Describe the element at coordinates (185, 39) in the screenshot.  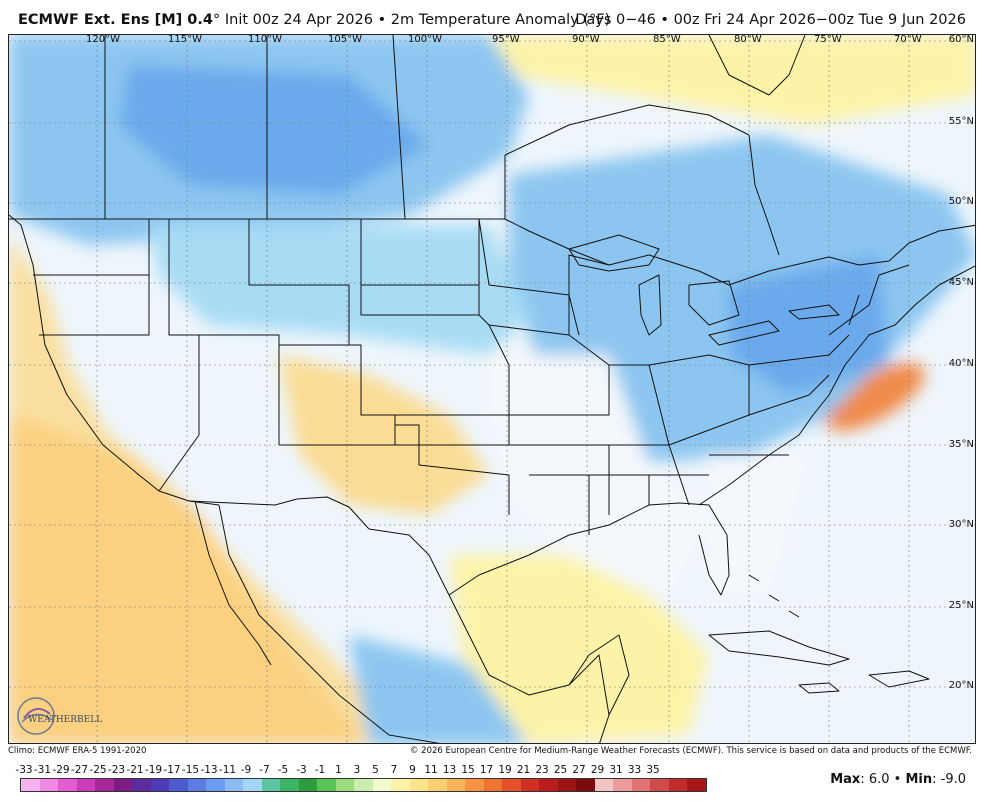
I see `lon-label: 115°W` at that location.